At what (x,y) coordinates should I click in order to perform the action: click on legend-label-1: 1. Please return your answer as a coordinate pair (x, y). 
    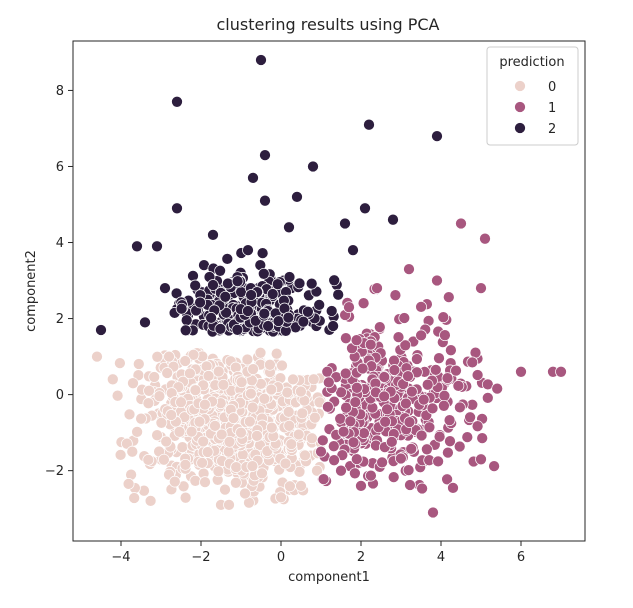
    Looking at the image, I should click on (552, 108).